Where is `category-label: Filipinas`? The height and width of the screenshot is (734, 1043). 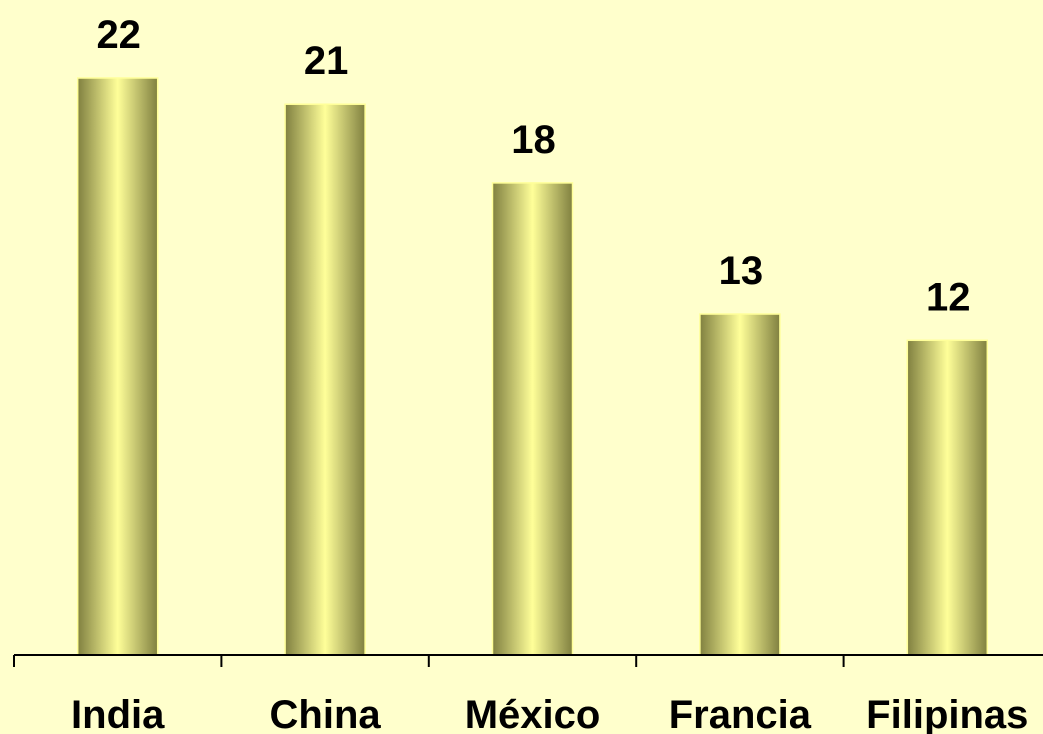 category-label: Filipinas is located at coordinates (947, 713).